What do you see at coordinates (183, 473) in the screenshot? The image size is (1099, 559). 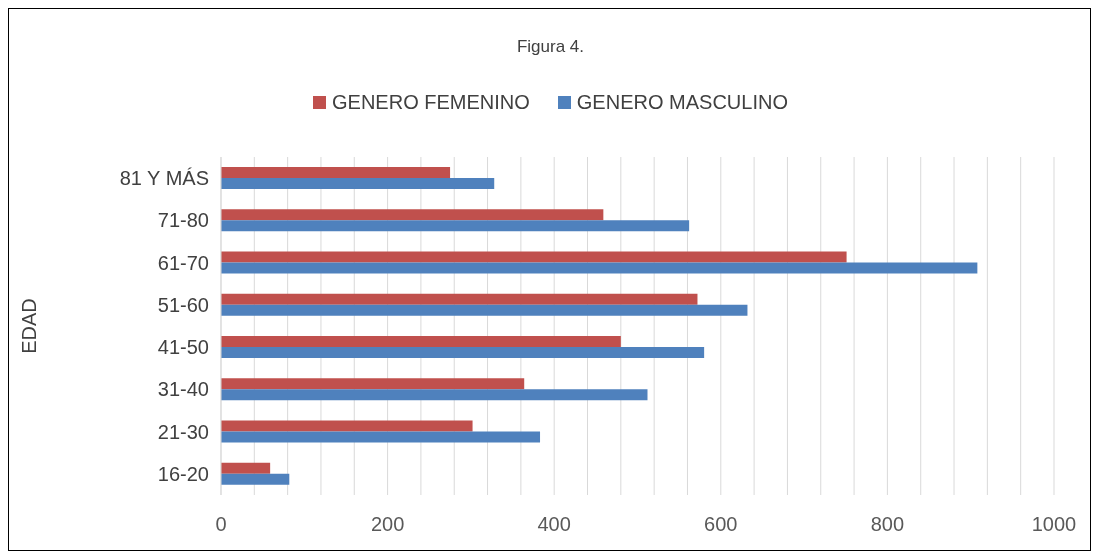 I see `y-tick-label: 16-20` at bounding box center [183, 473].